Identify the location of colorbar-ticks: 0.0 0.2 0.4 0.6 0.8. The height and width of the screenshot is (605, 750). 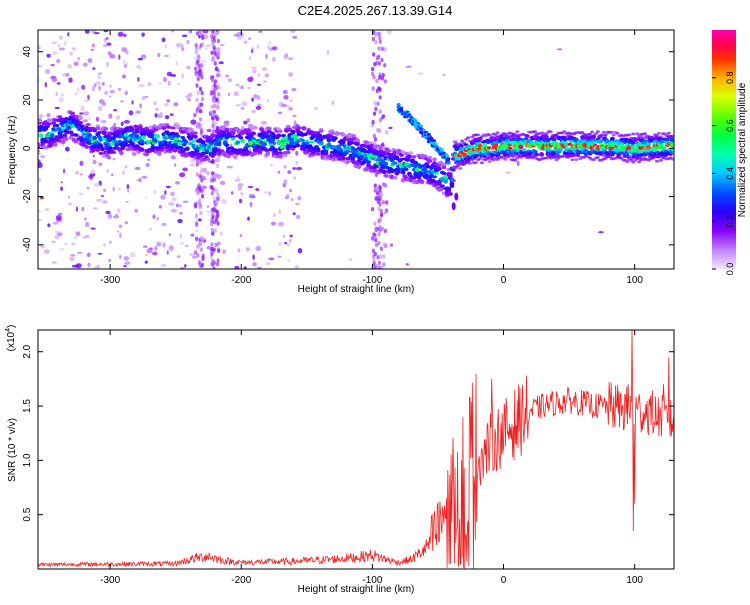
(723, 173).